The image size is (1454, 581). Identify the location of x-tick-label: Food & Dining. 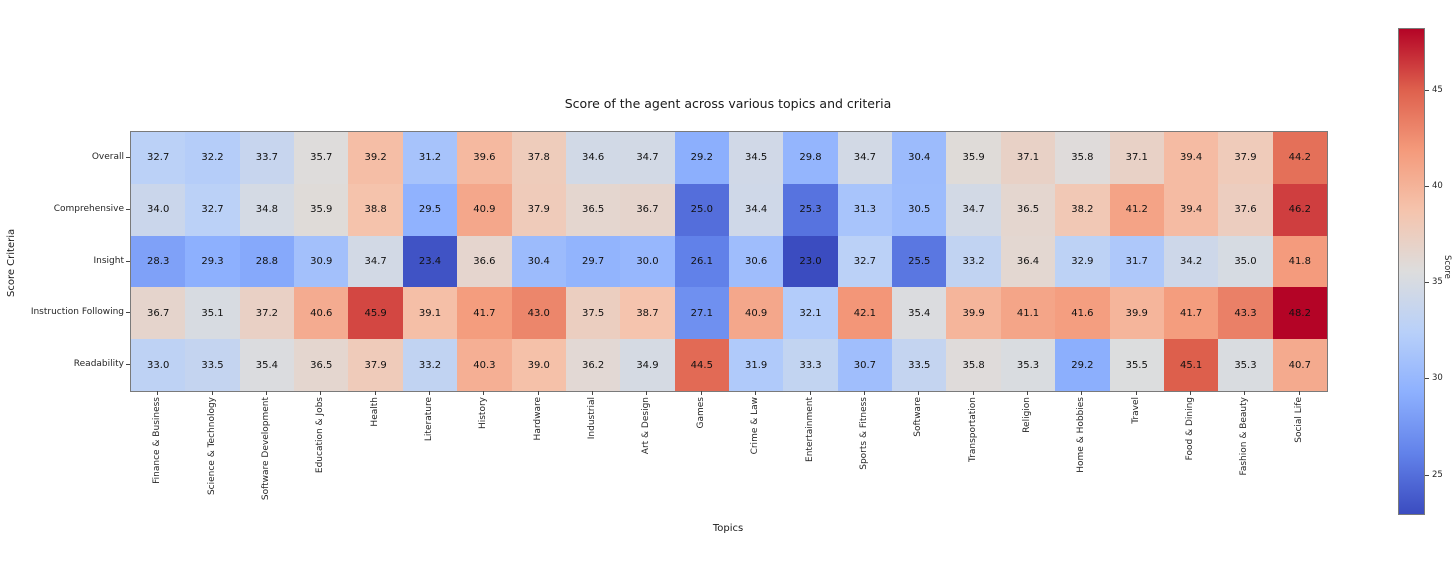
(1190, 429).